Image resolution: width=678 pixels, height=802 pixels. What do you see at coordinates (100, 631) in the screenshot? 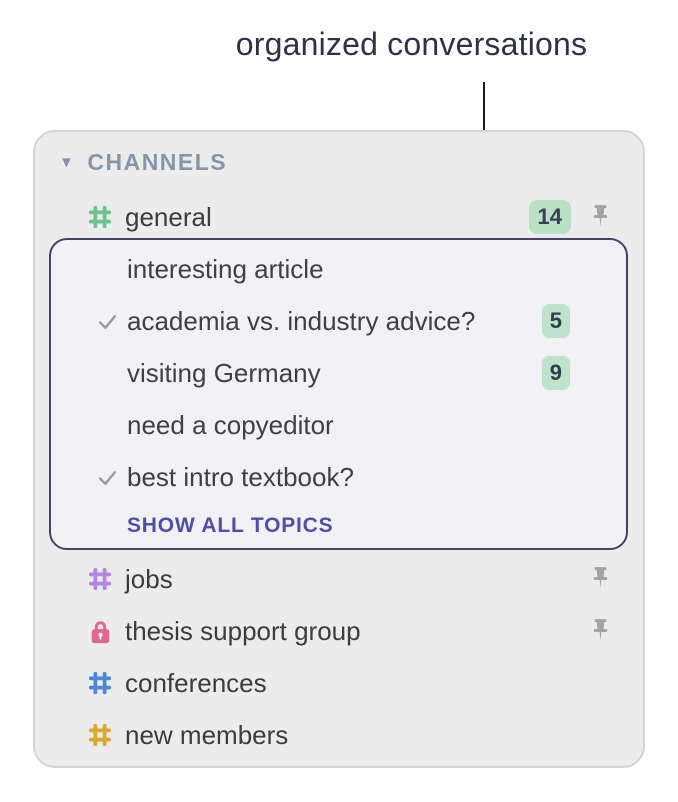
I see `lock-icon` at bounding box center [100, 631].